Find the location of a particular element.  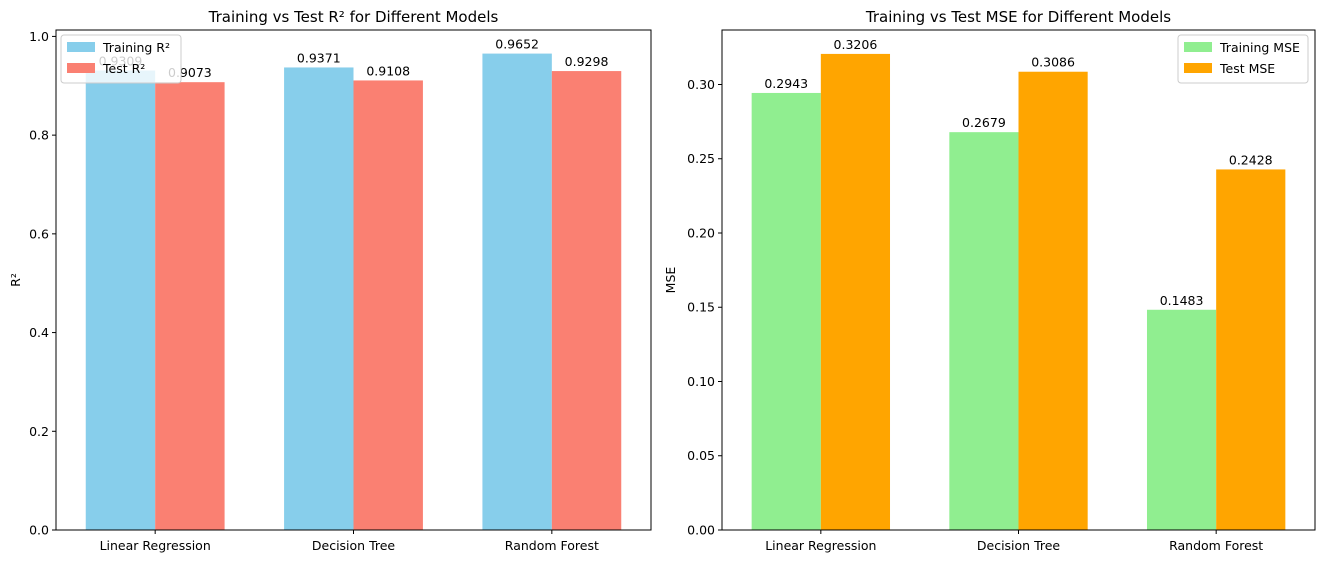

data-label: 0.2943 is located at coordinates (786, 83).